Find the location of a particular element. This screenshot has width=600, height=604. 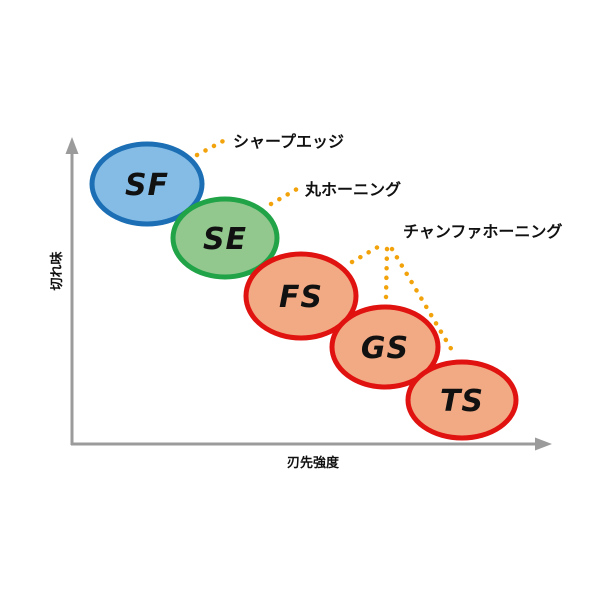

leader-chamfer-honing is located at coordinates (402, 298).